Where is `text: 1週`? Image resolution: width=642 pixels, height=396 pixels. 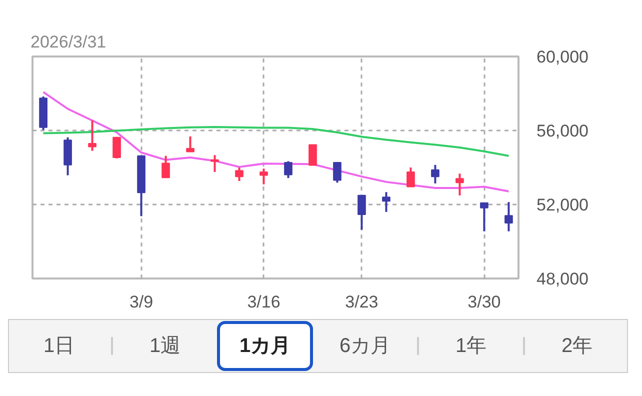
text: 1週 is located at coordinates (165, 346).